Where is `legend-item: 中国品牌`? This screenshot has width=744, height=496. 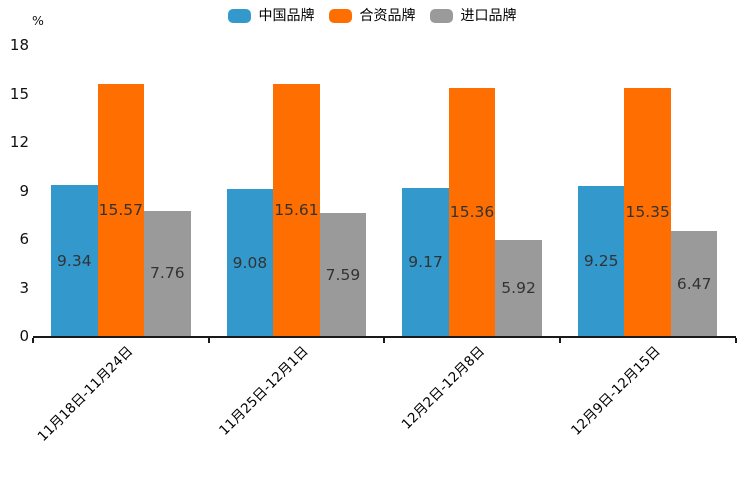
legend-item: 中国品牌 is located at coordinates (271, 16).